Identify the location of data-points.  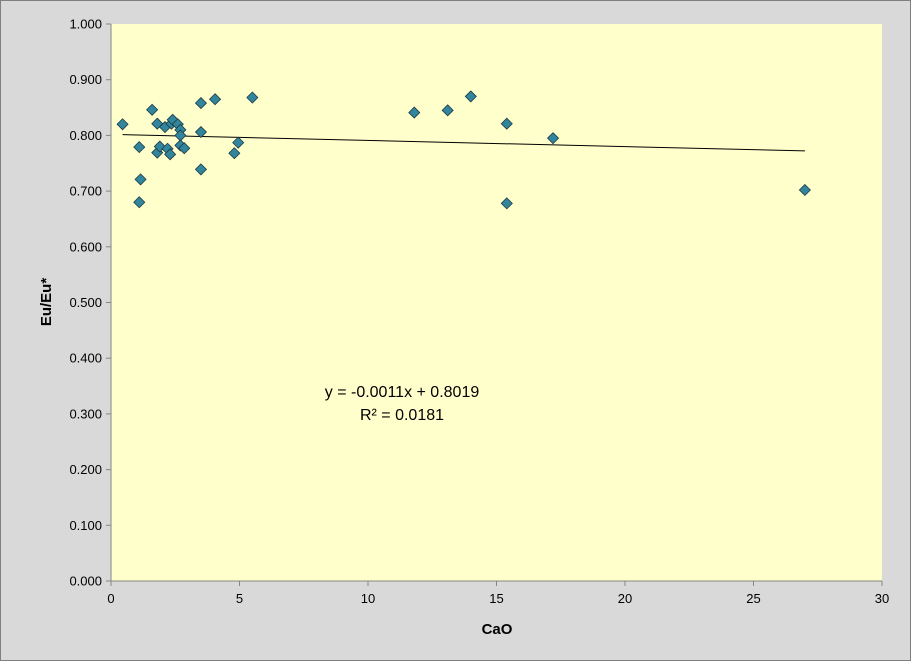
(463, 150).